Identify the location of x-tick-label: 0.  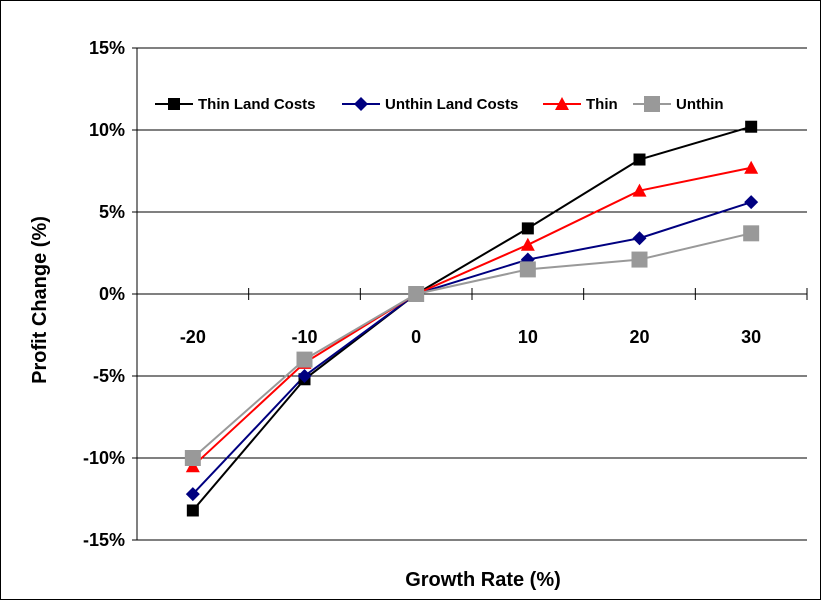
(416, 337).